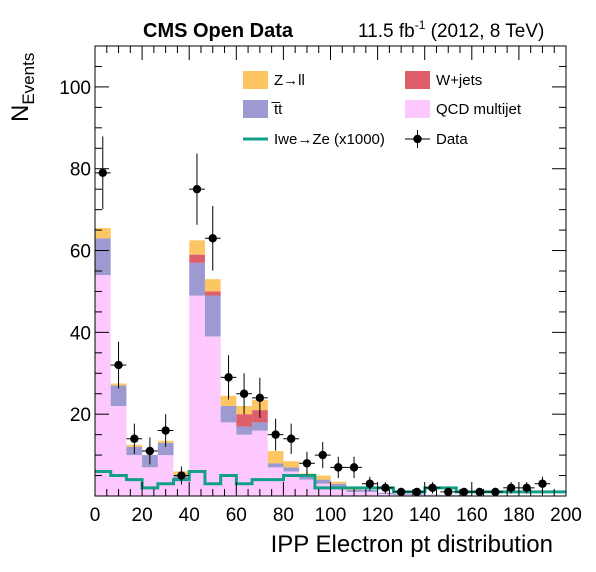 The image size is (596, 572). What do you see at coordinates (425, 515) in the screenshot?
I see `x-tick-label-7: 140` at bounding box center [425, 515].